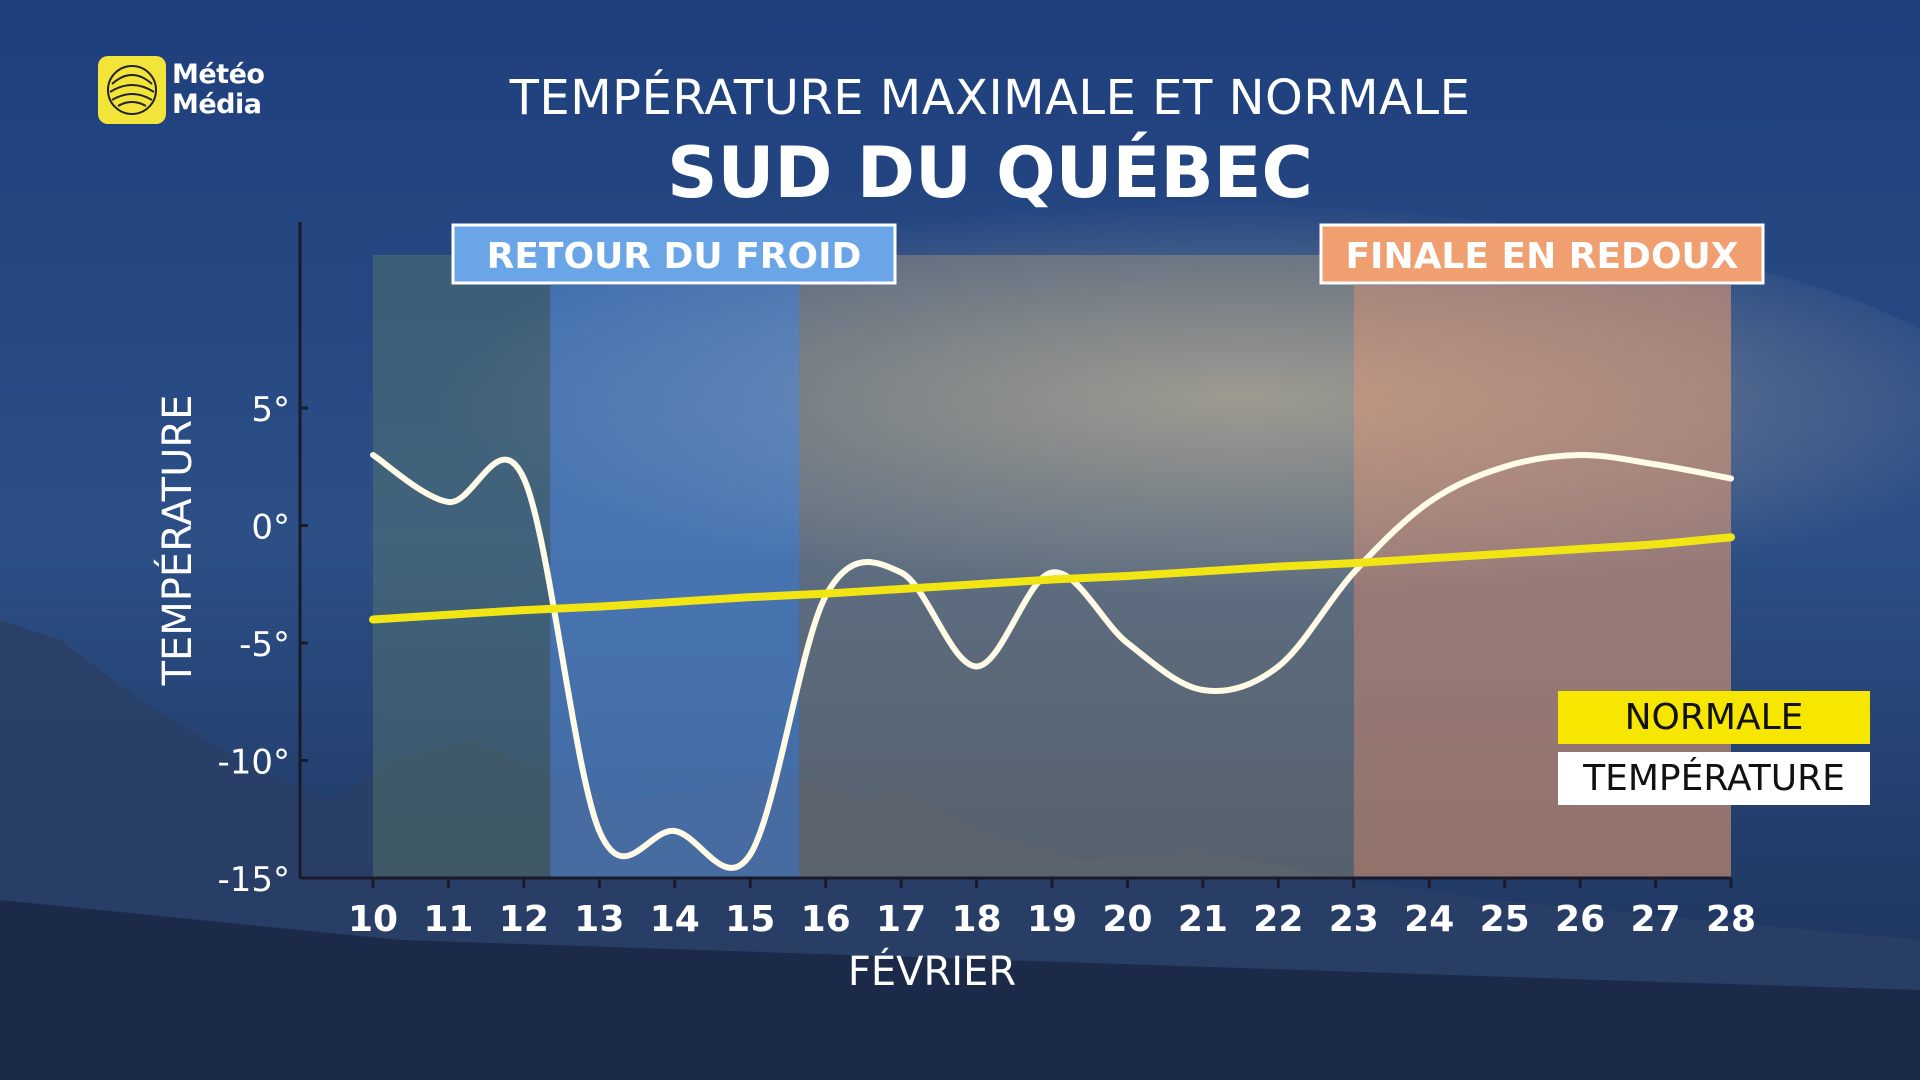  Describe the element at coordinates (826, 919) in the screenshot. I see `x-tick-label: 16` at that location.